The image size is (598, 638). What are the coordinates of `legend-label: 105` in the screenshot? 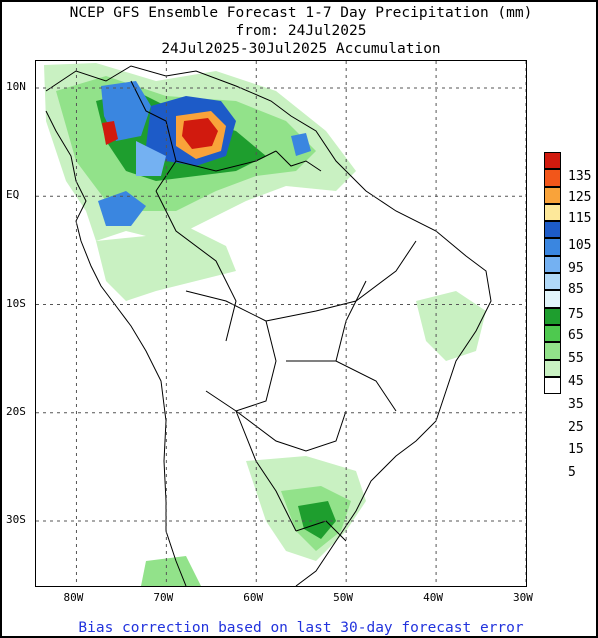 It's located at (580, 245).